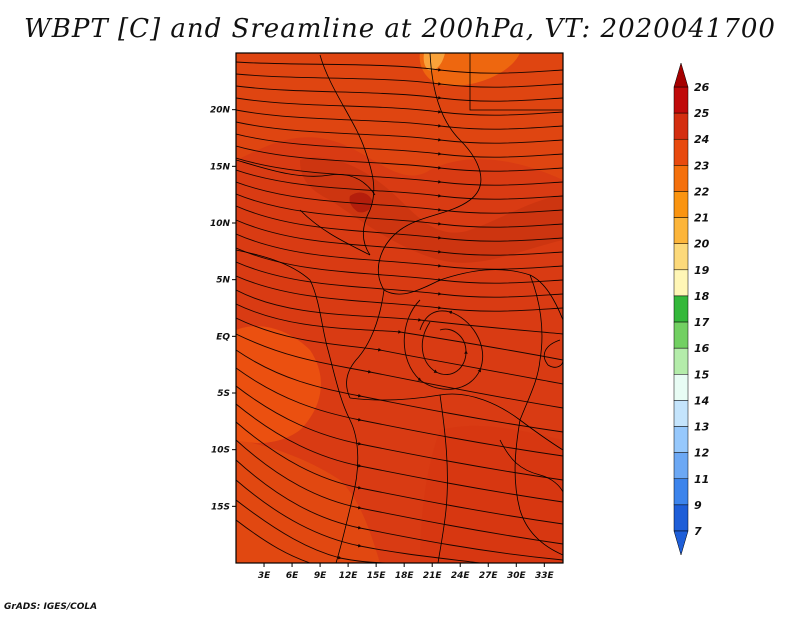  I want to click on lat-tick-label: 20N, so click(220, 111).